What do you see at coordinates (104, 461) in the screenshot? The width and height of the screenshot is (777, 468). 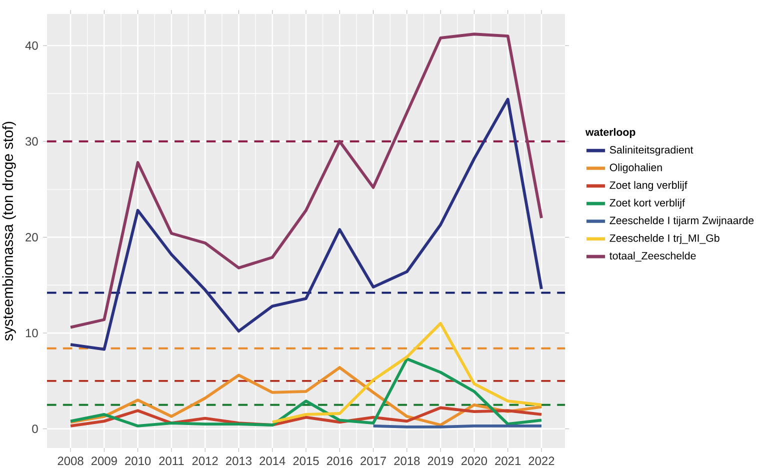 I see `x-tick-label: 2009` at bounding box center [104, 461].